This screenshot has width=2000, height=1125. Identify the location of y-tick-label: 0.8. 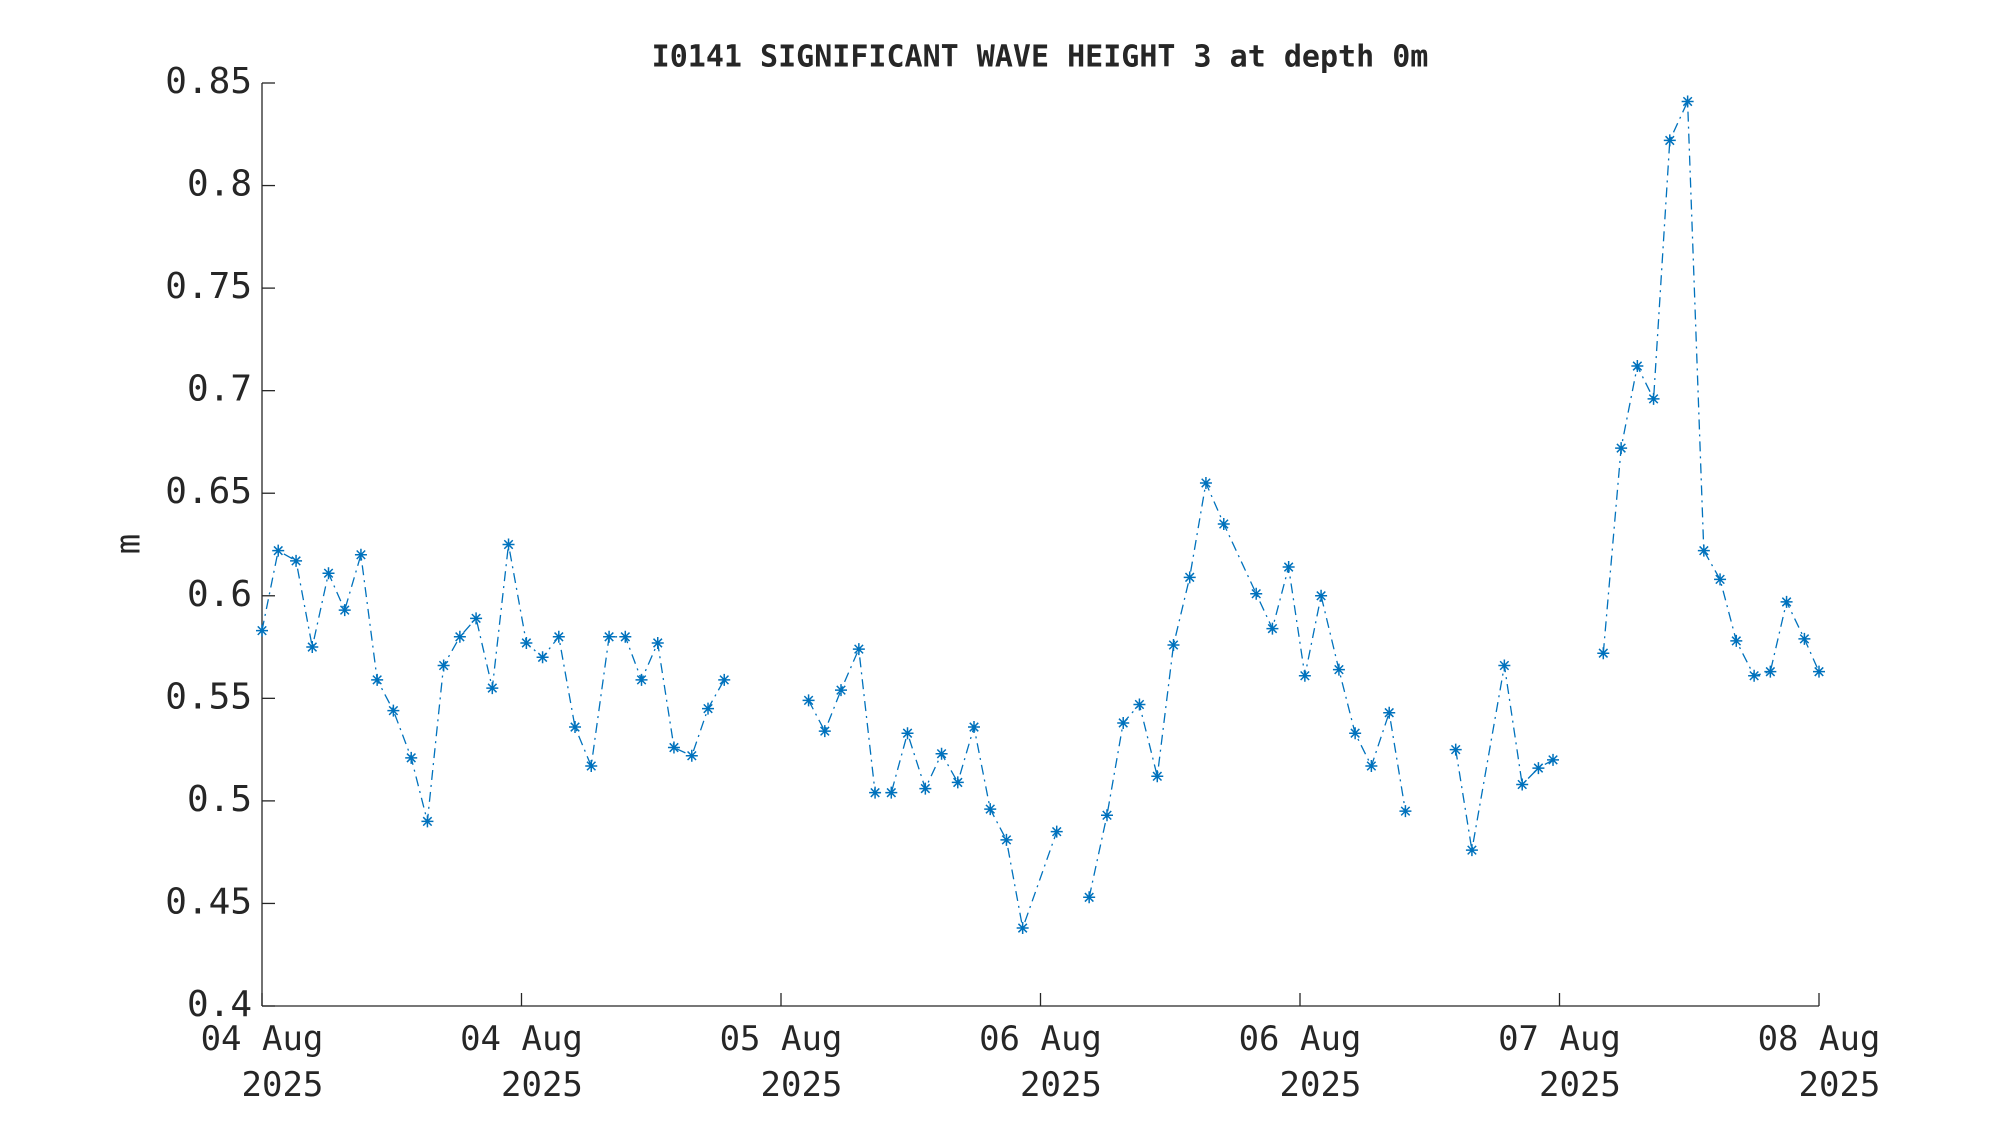
(219, 184).